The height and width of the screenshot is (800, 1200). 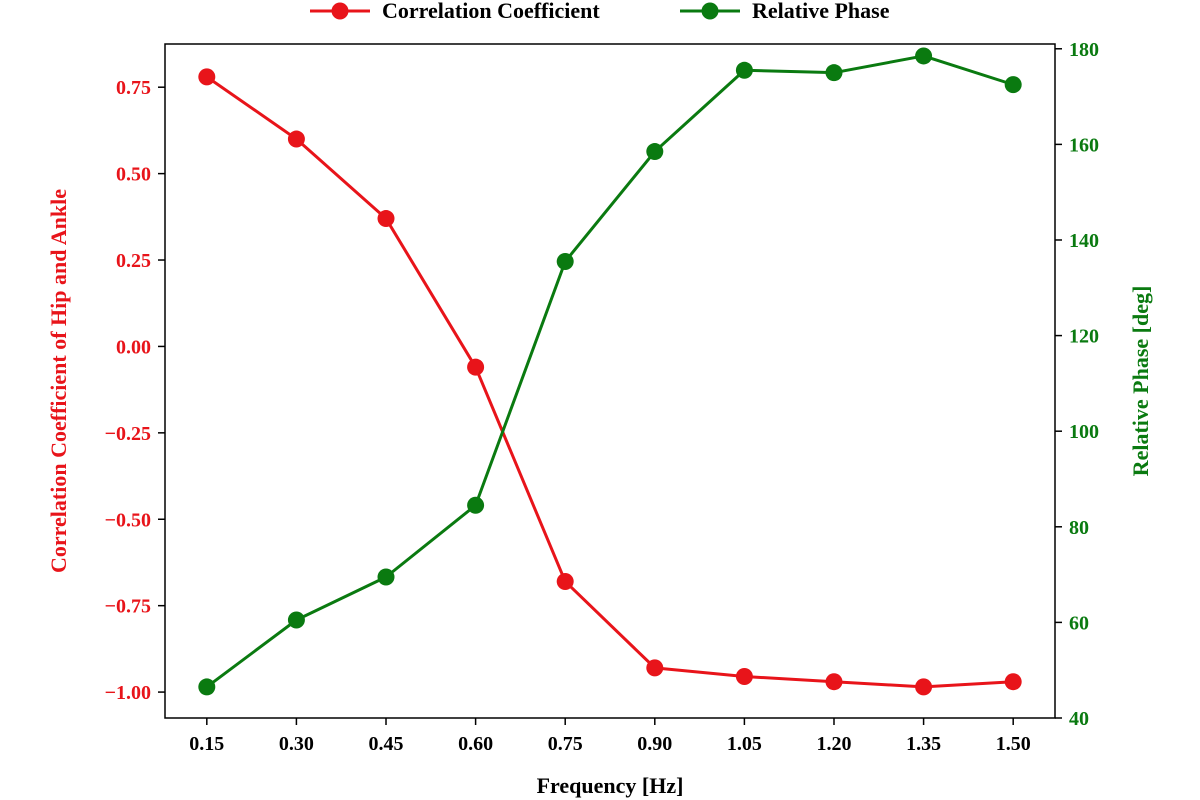 I want to click on y-left-tick-label: 0.50, so click(x=133, y=175).